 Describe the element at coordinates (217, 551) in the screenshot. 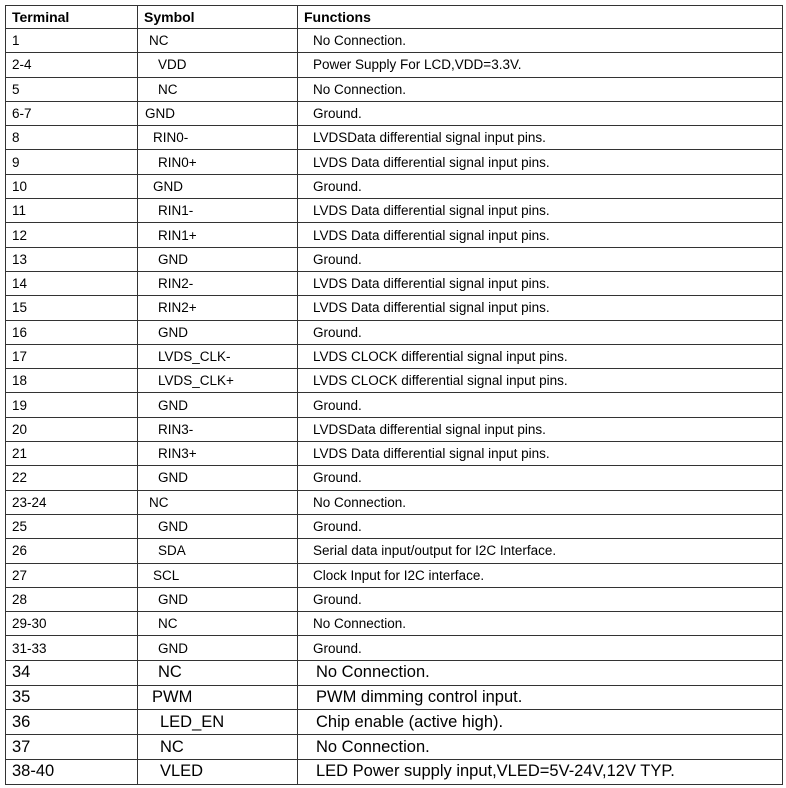

I see `symbol-cell: SDA` at that location.